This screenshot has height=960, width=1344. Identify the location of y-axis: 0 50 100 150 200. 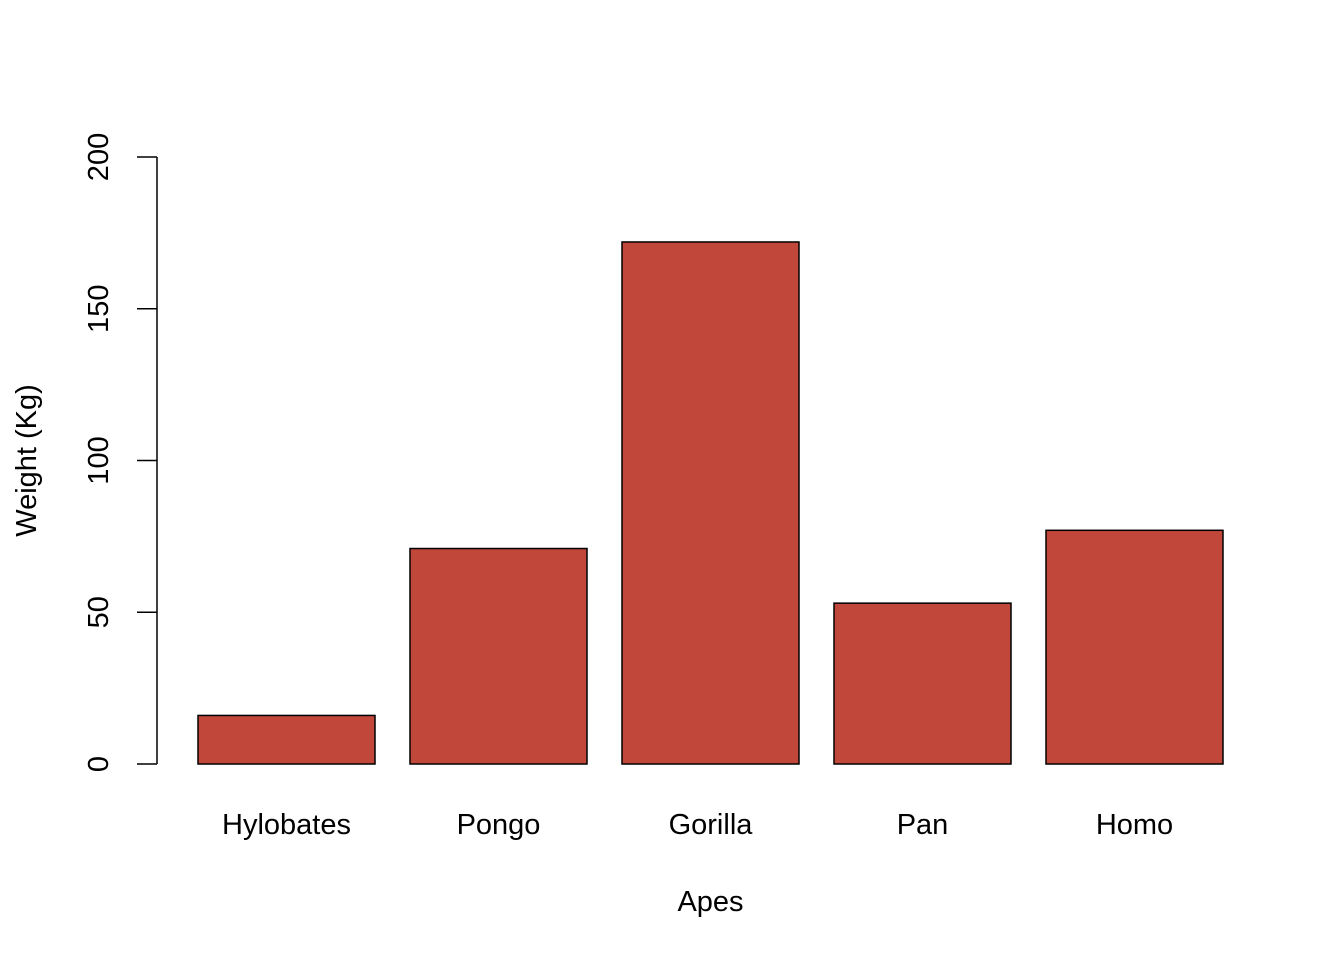
(120, 452).